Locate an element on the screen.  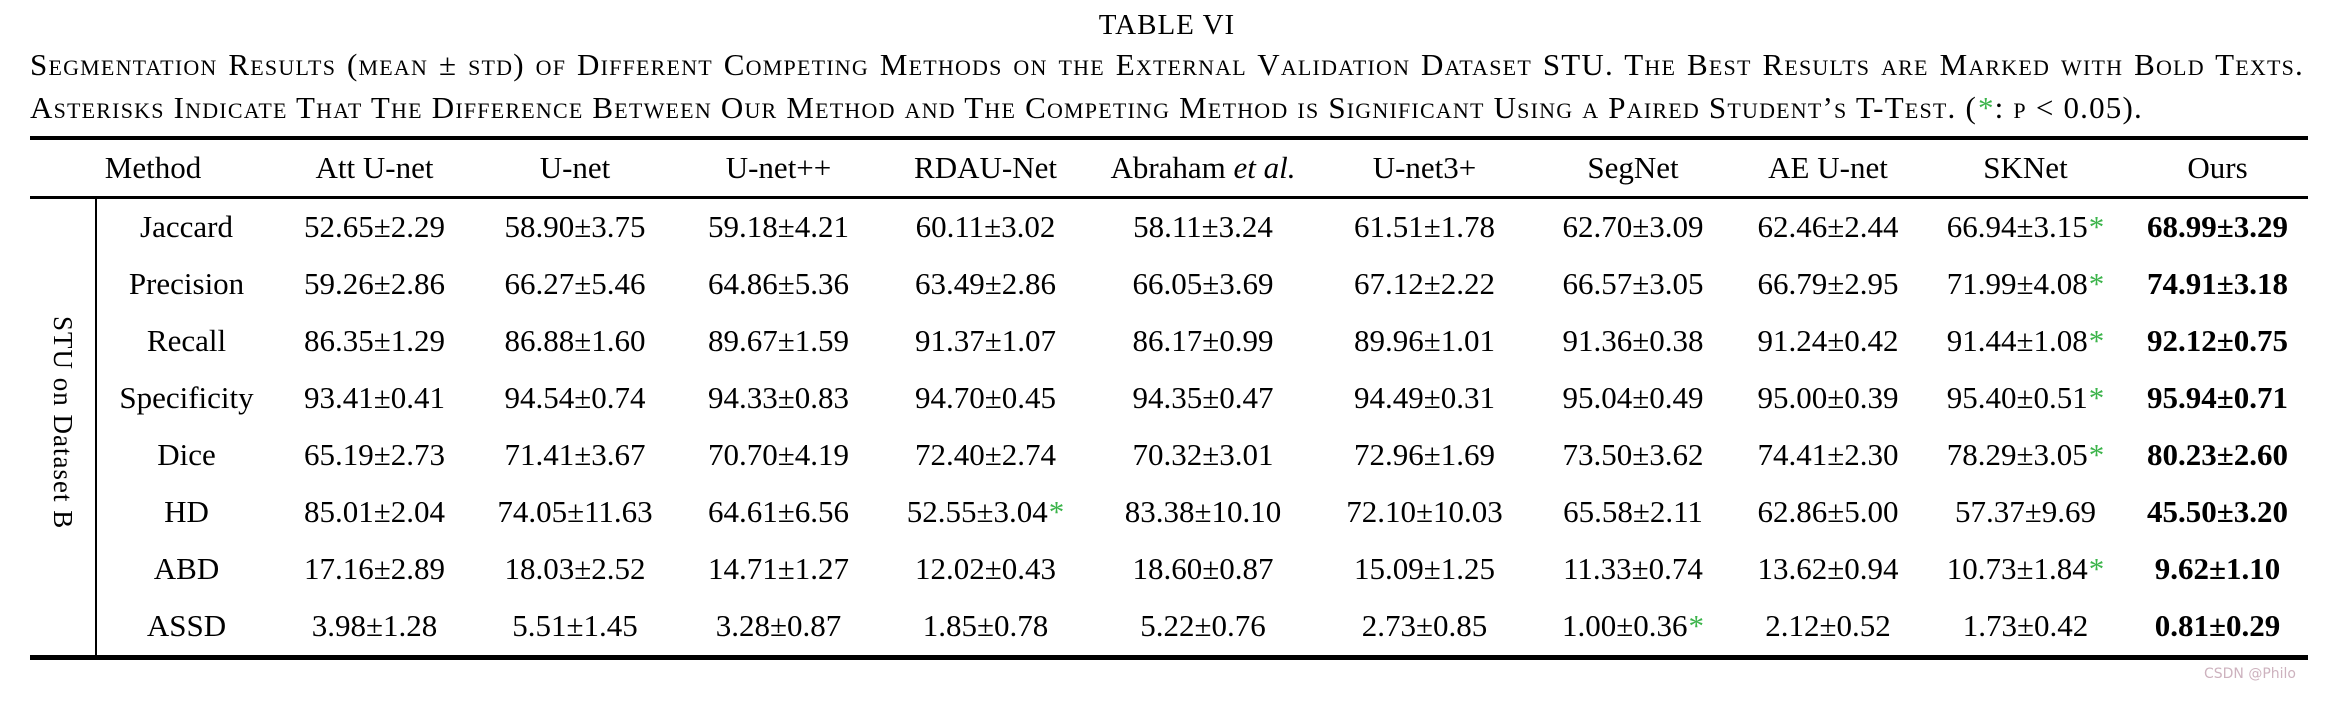
value-cell: 58.90±3.75 is located at coordinates (575, 226).